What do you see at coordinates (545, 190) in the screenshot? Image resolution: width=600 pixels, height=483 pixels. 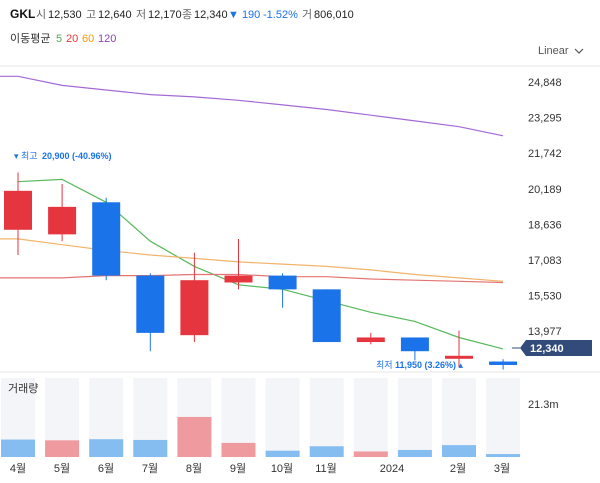 I see `y-tick-label: 20,189` at bounding box center [545, 190].